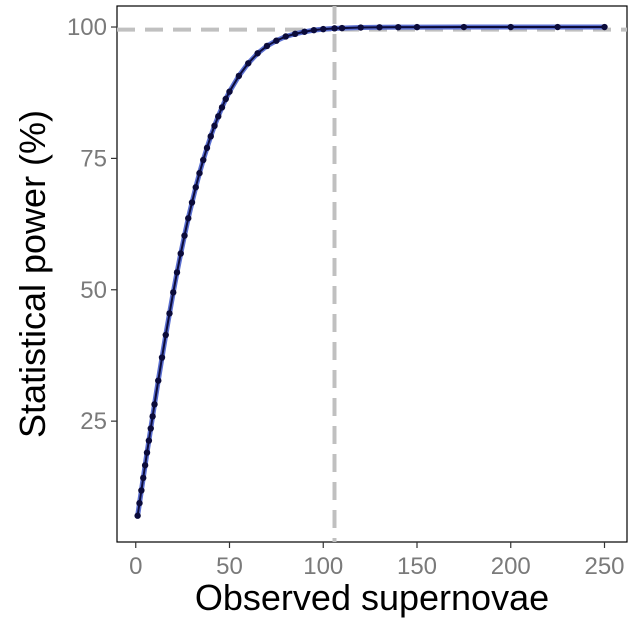  What do you see at coordinates (93, 158) in the screenshot?
I see `y-tick-label: 75` at bounding box center [93, 158].